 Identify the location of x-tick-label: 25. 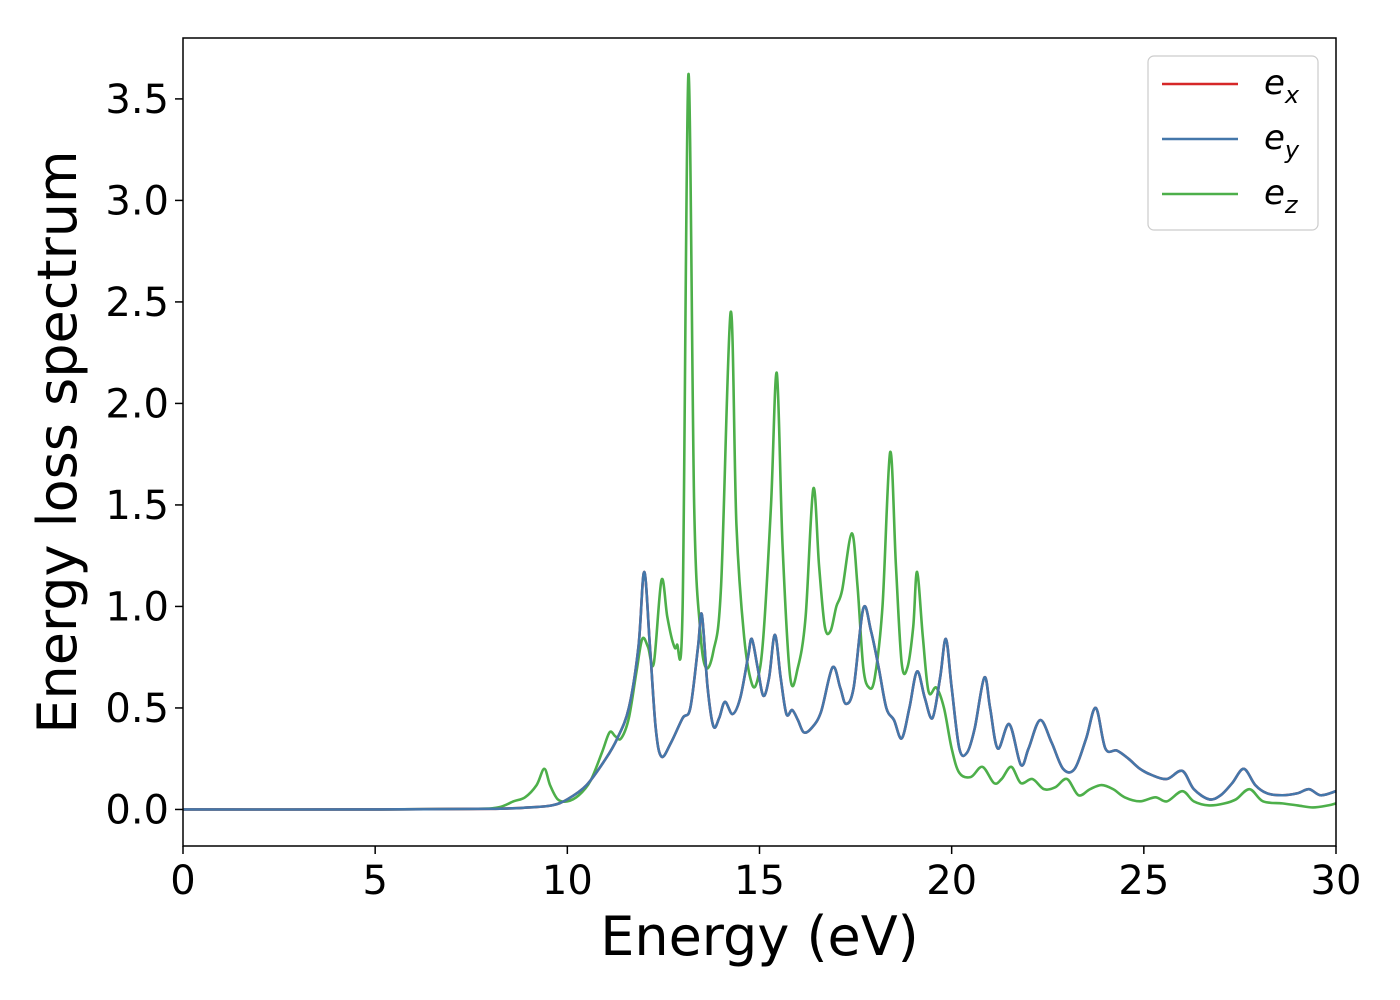
(1143, 881).